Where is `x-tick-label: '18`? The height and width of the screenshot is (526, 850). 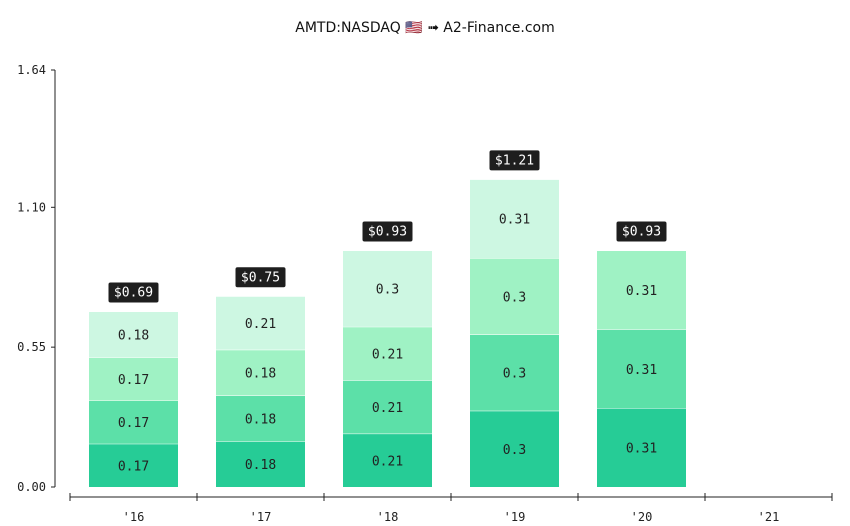 x-tick-label: '18 is located at coordinates (388, 517).